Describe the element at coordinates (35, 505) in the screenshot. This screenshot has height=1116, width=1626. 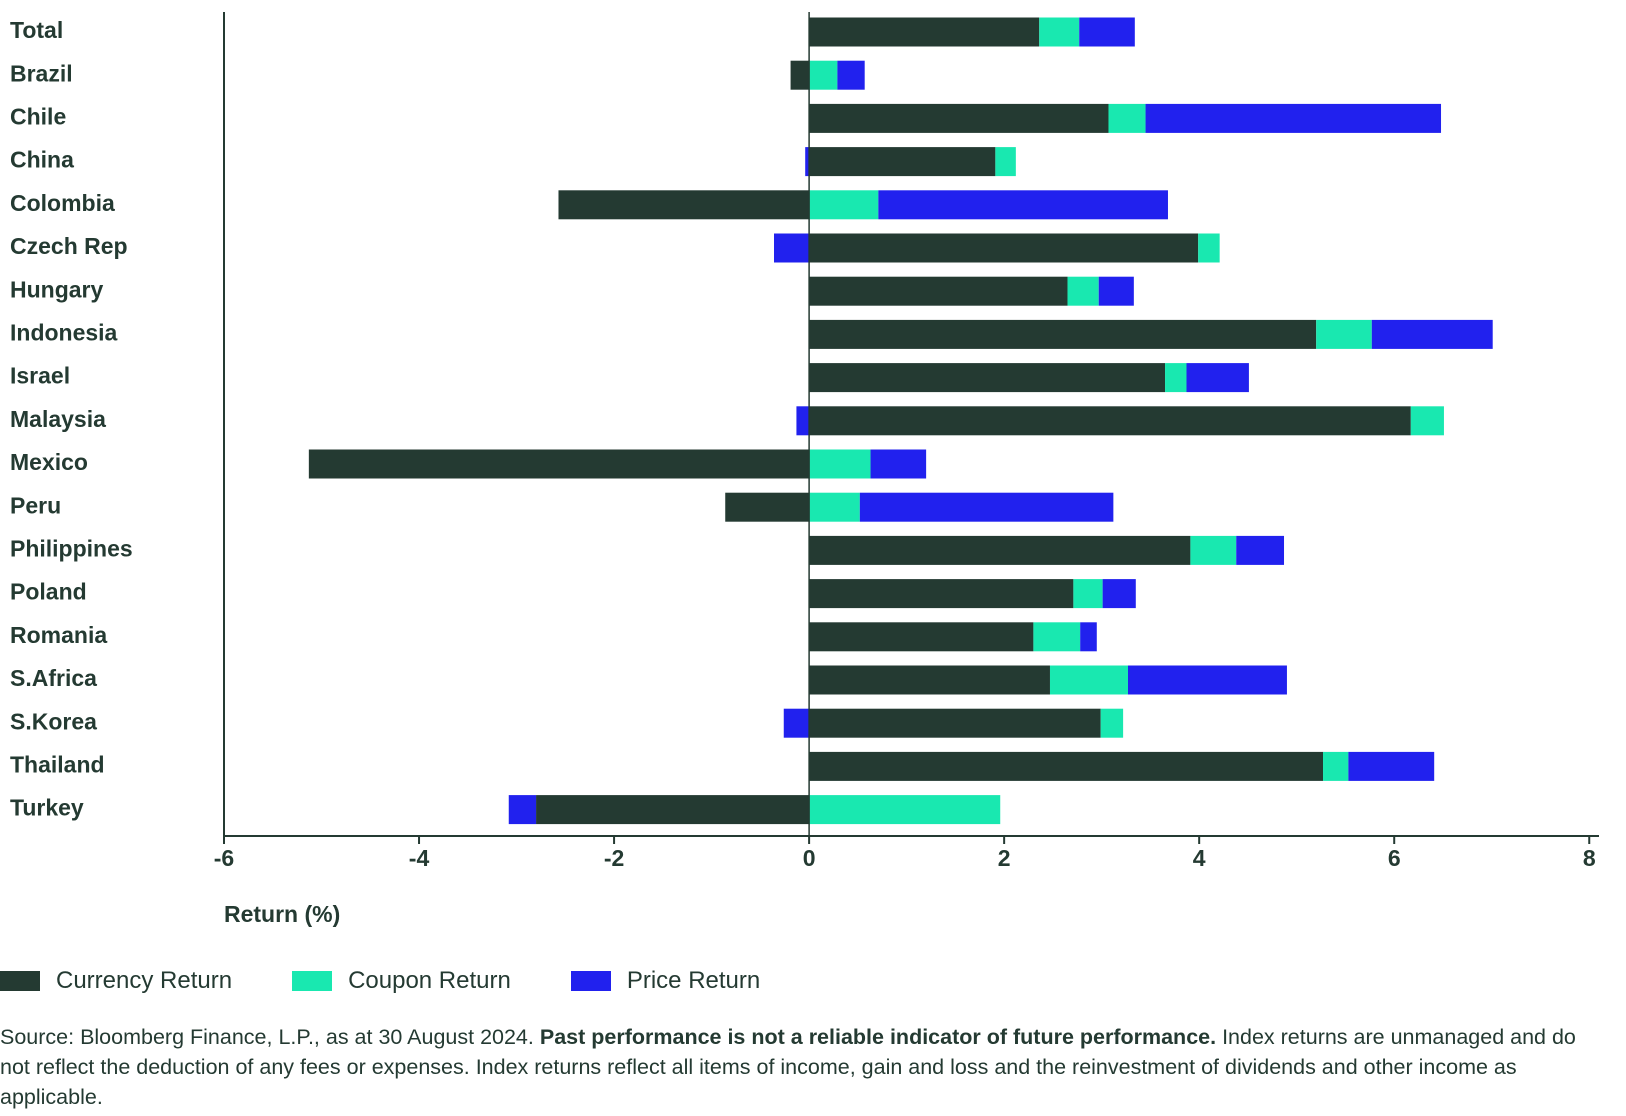
I see `y-tick-label: Peru` at that location.